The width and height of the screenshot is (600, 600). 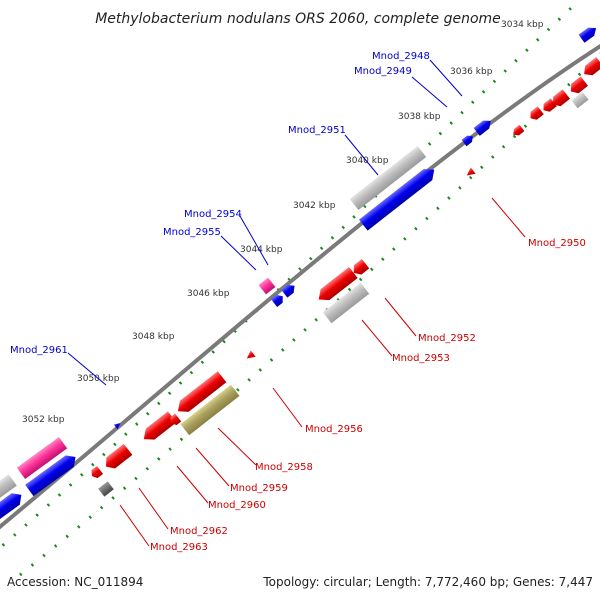 What do you see at coordinates (557, 243) in the screenshot?
I see `gene-label-mnod-2950: Mnod_2950` at bounding box center [557, 243].